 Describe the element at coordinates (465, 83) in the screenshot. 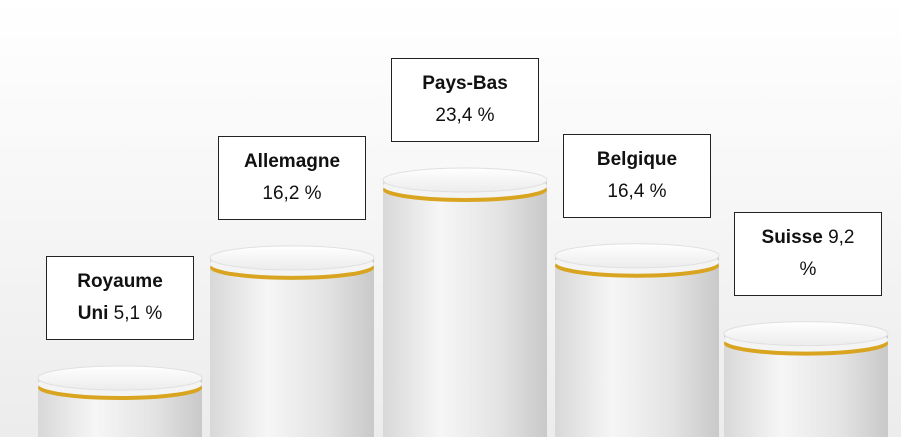

I see `category-label: Pays-Bas` at that location.